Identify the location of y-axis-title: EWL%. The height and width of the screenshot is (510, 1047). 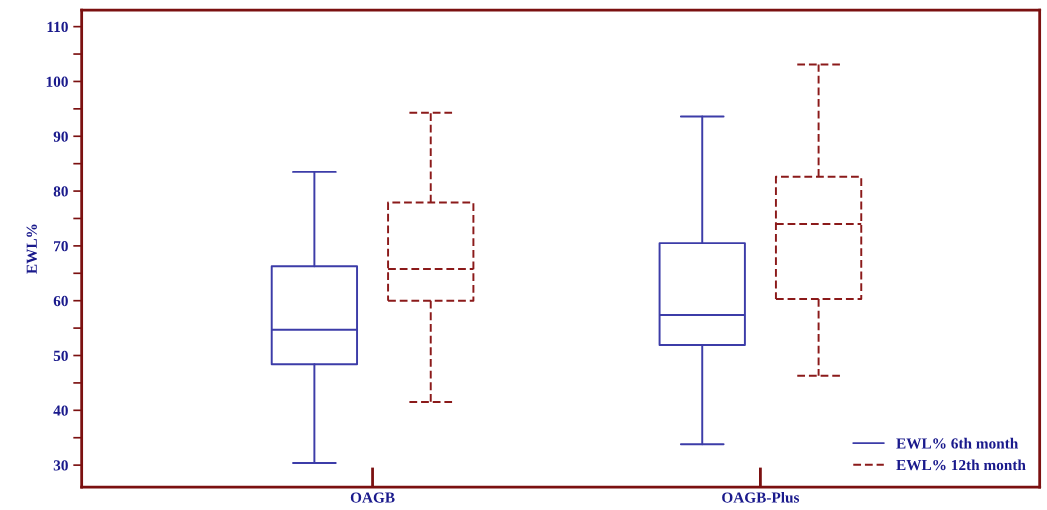
(31, 249).